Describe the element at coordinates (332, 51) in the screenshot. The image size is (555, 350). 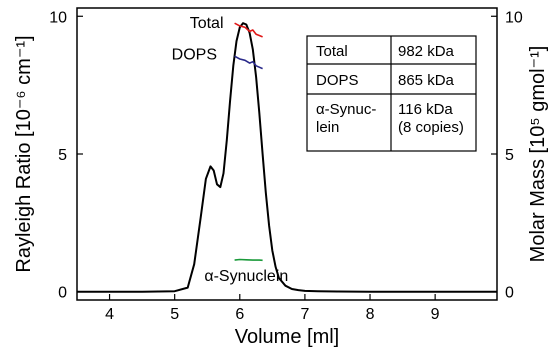
I see `table-cell-r0-c0: Total` at that location.